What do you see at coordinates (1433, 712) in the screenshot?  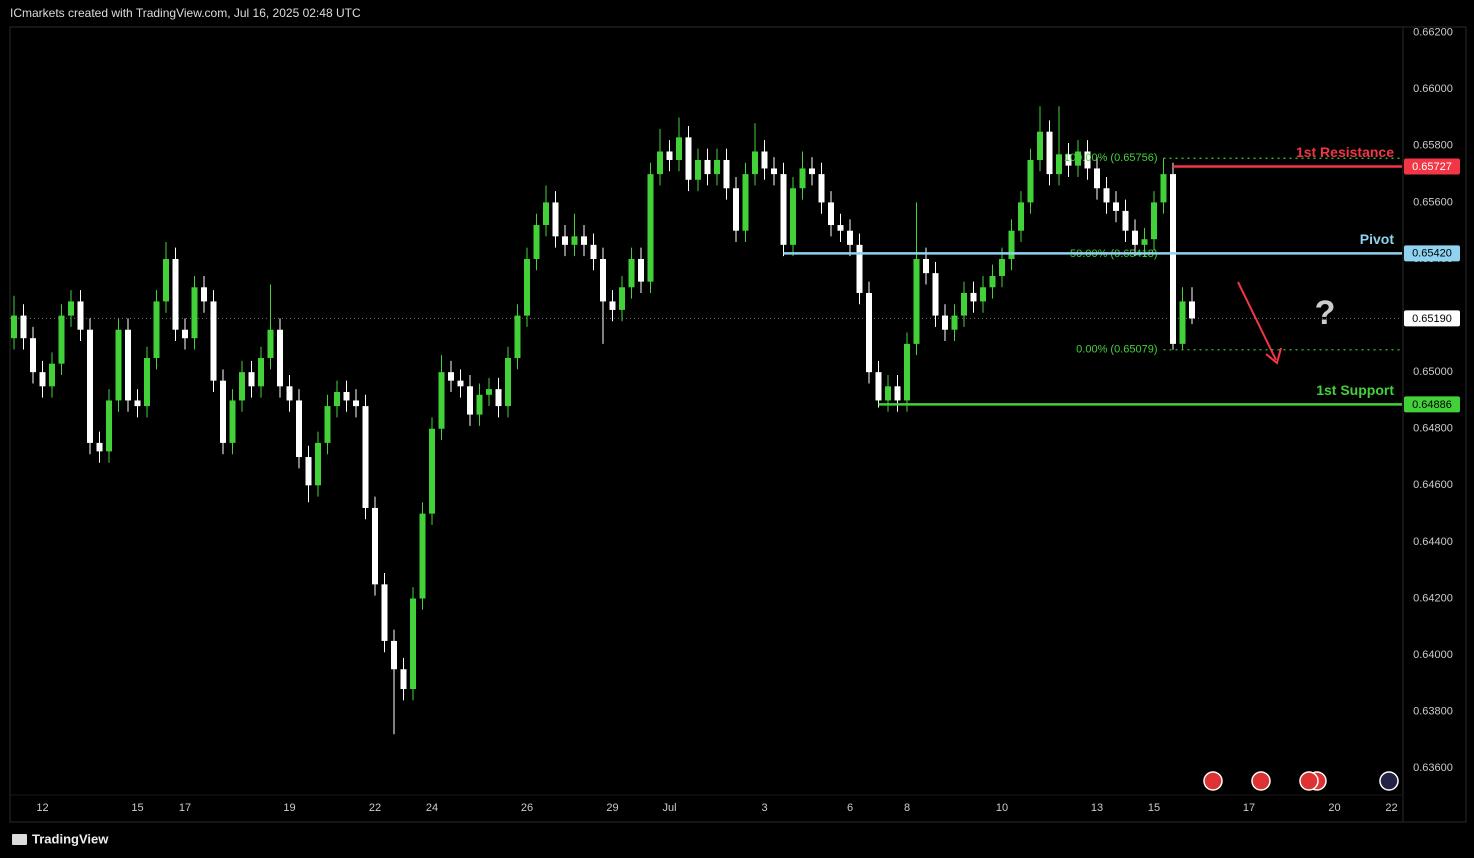 I see `y-tick-label: 0.63800` at bounding box center [1433, 712].